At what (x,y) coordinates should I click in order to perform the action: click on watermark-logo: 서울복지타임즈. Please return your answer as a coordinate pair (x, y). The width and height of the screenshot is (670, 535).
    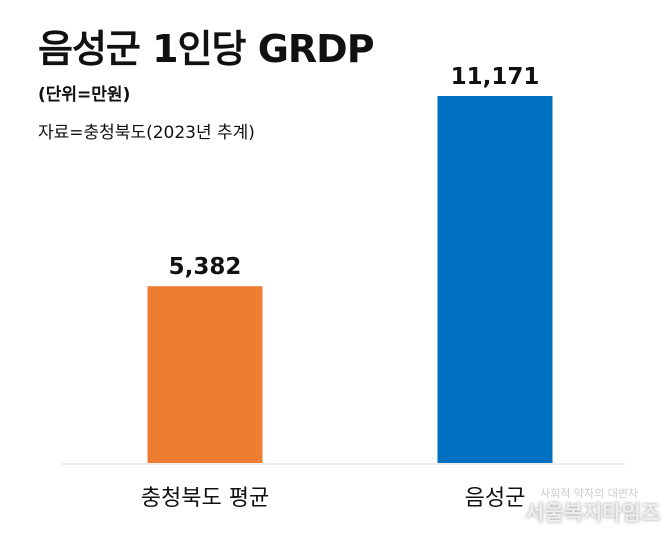
    Looking at the image, I should click on (593, 513).